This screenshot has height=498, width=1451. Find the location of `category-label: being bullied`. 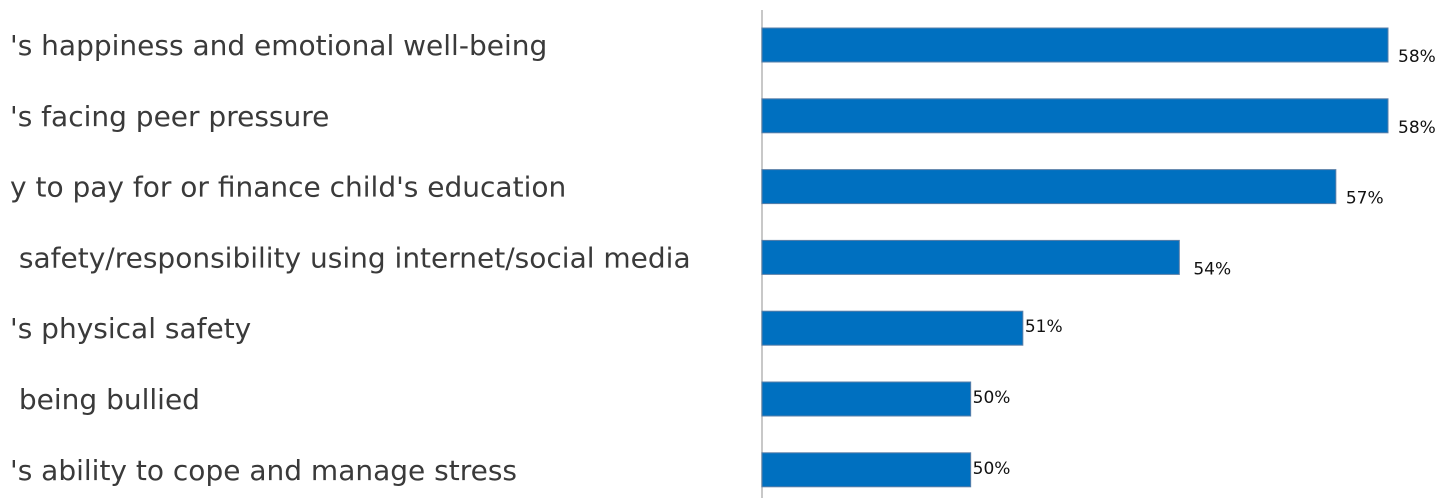

category-label: being bullied is located at coordinates (105, 399).